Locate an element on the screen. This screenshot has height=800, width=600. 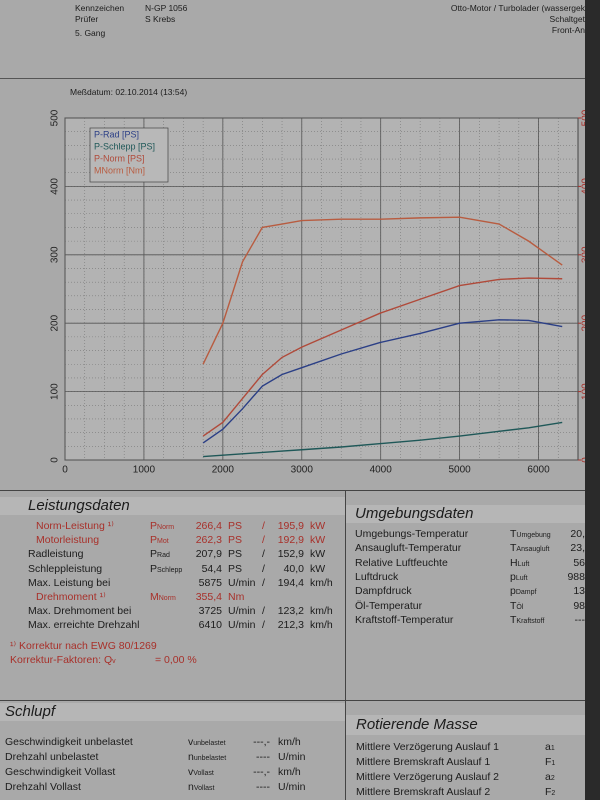
row-symbol: PRad is located at coordinates (160, 555).